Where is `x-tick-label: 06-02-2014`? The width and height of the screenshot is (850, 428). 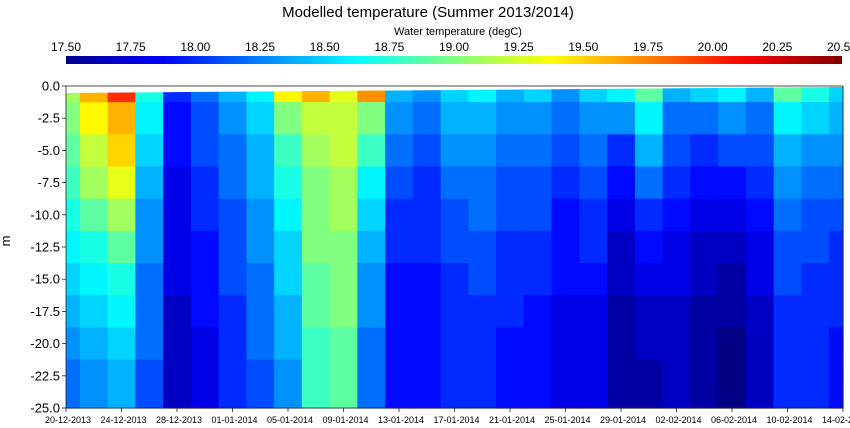 x-tick-label: 06-02-2014 is located at coordinates (734, 420).